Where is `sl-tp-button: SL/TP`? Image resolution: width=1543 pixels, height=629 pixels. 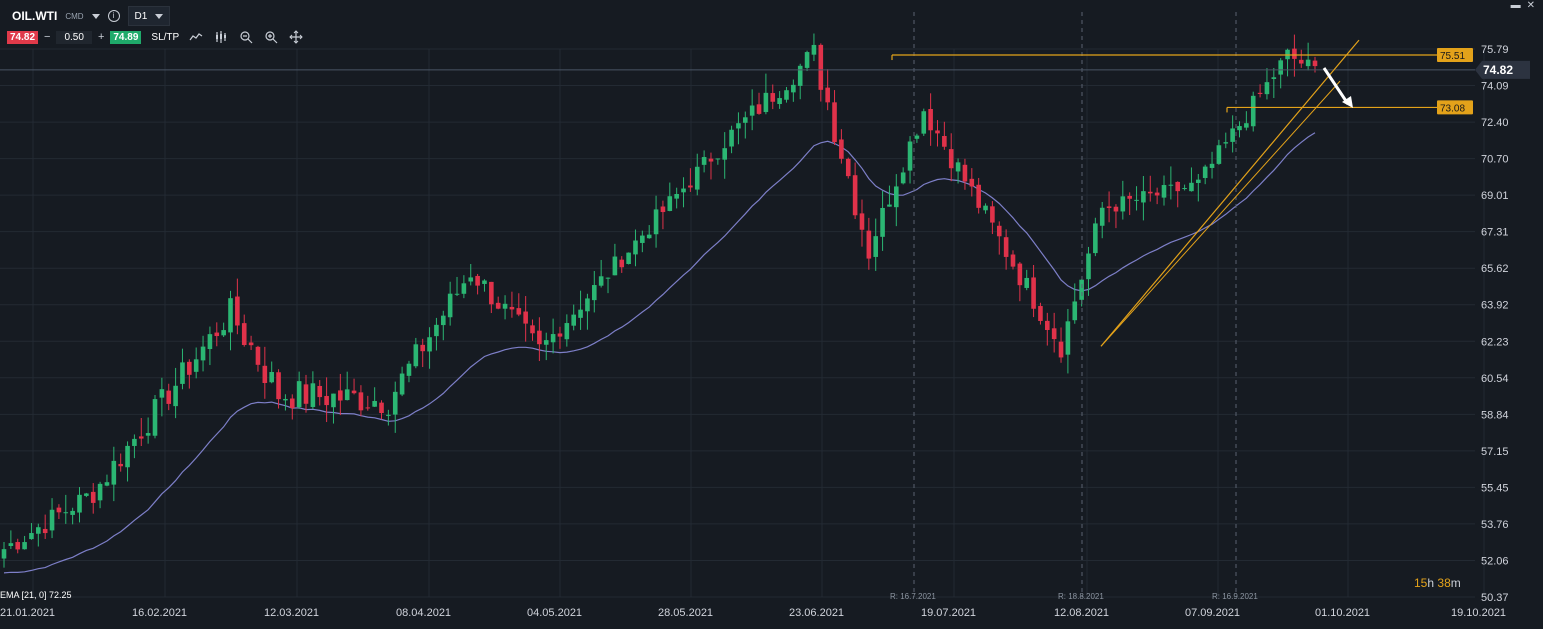
sl-tp-button: SL/TP is located at coordinates (165, 37).